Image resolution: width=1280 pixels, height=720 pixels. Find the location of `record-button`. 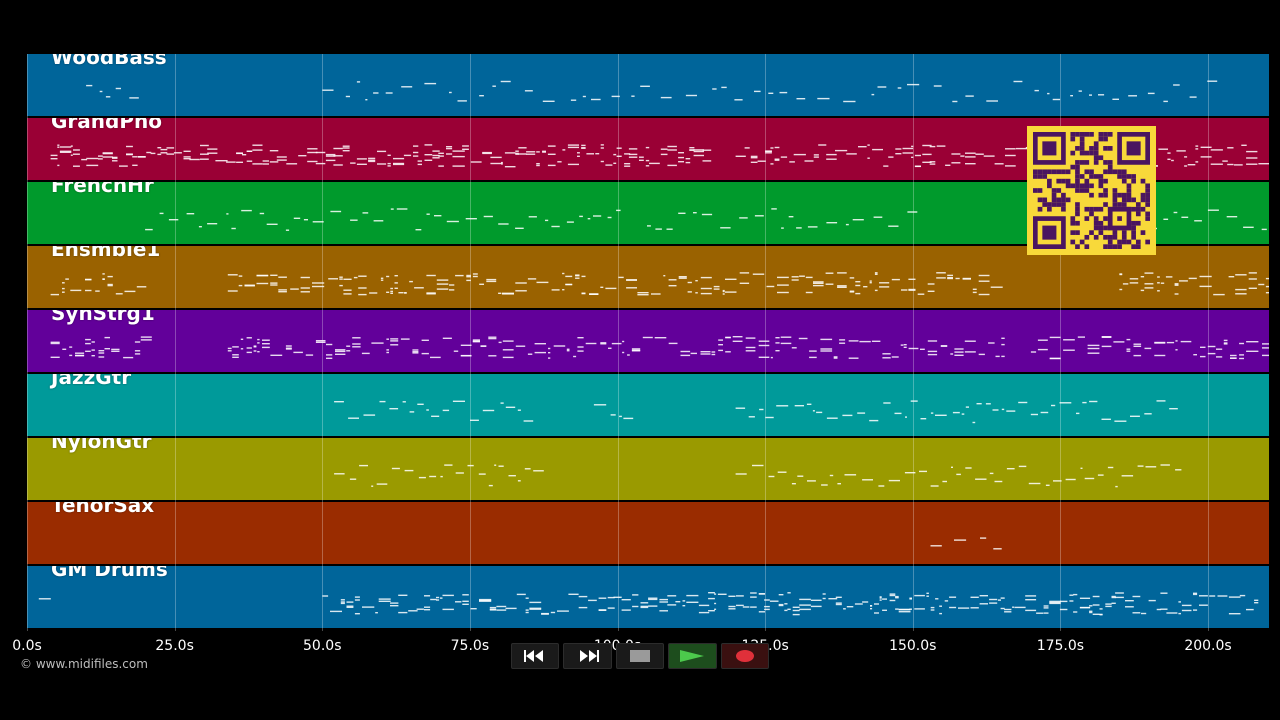

record-button is located at coordinates (745, 656).